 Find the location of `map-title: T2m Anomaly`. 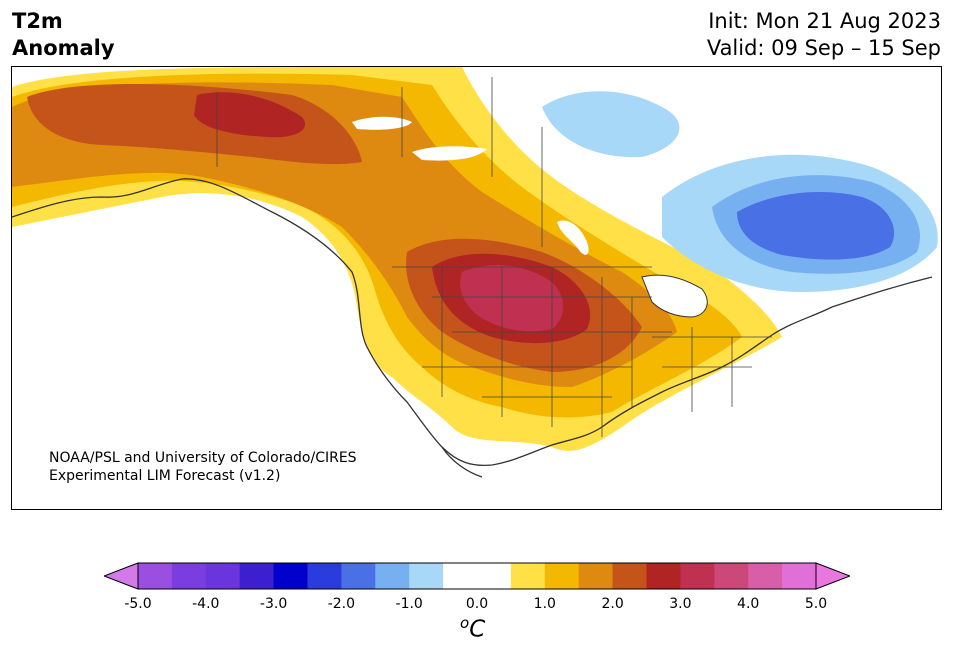

map-title: T2m Anomaly is located at coordinates (63, 35).